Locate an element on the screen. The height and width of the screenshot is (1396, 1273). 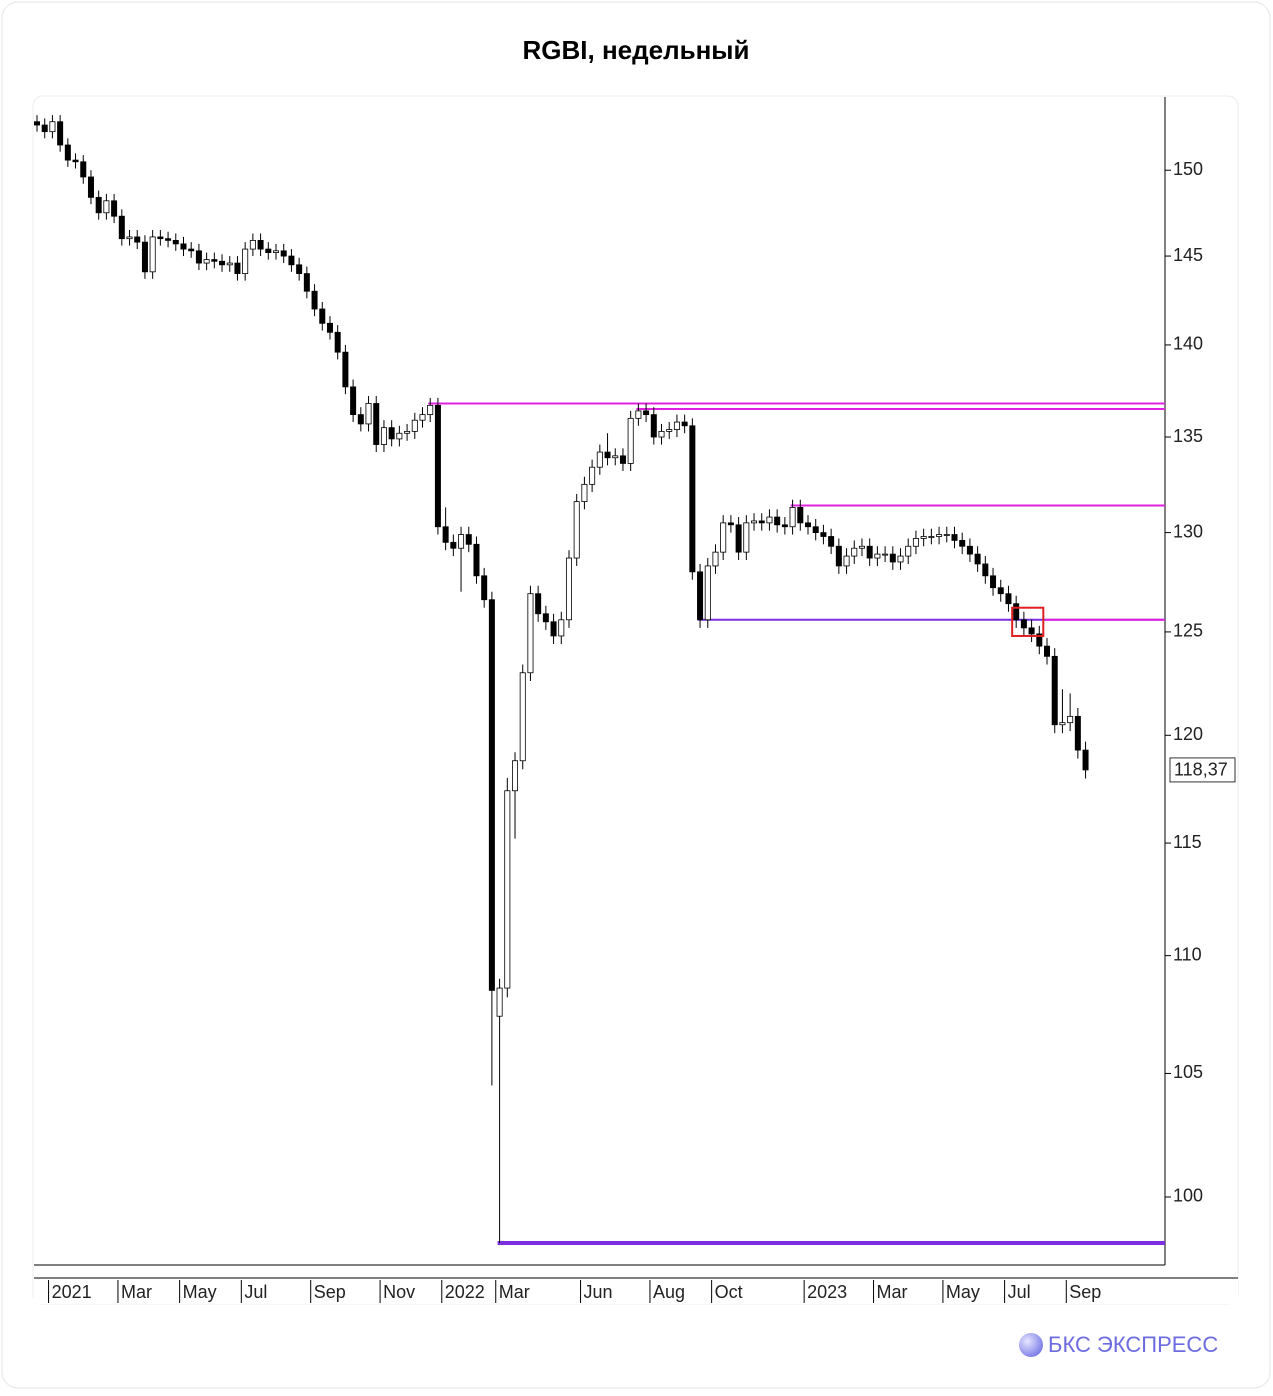
x-tick-label: Sep is located at coordinates (330, 1292).